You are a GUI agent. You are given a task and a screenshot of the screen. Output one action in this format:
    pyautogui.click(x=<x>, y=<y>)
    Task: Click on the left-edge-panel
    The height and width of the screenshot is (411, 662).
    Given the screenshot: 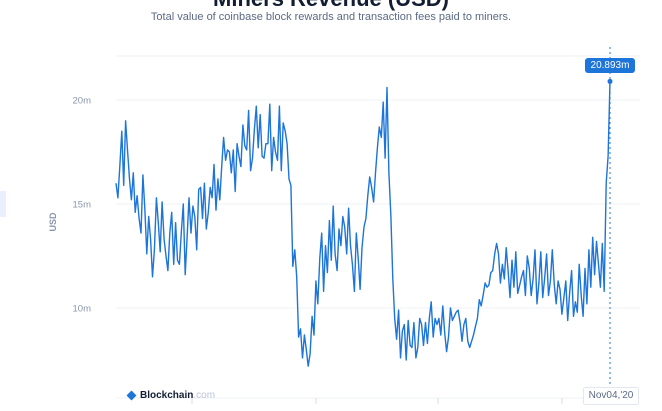 What is the action you would take?
    pyautogui.click(x=3, y=204)
    